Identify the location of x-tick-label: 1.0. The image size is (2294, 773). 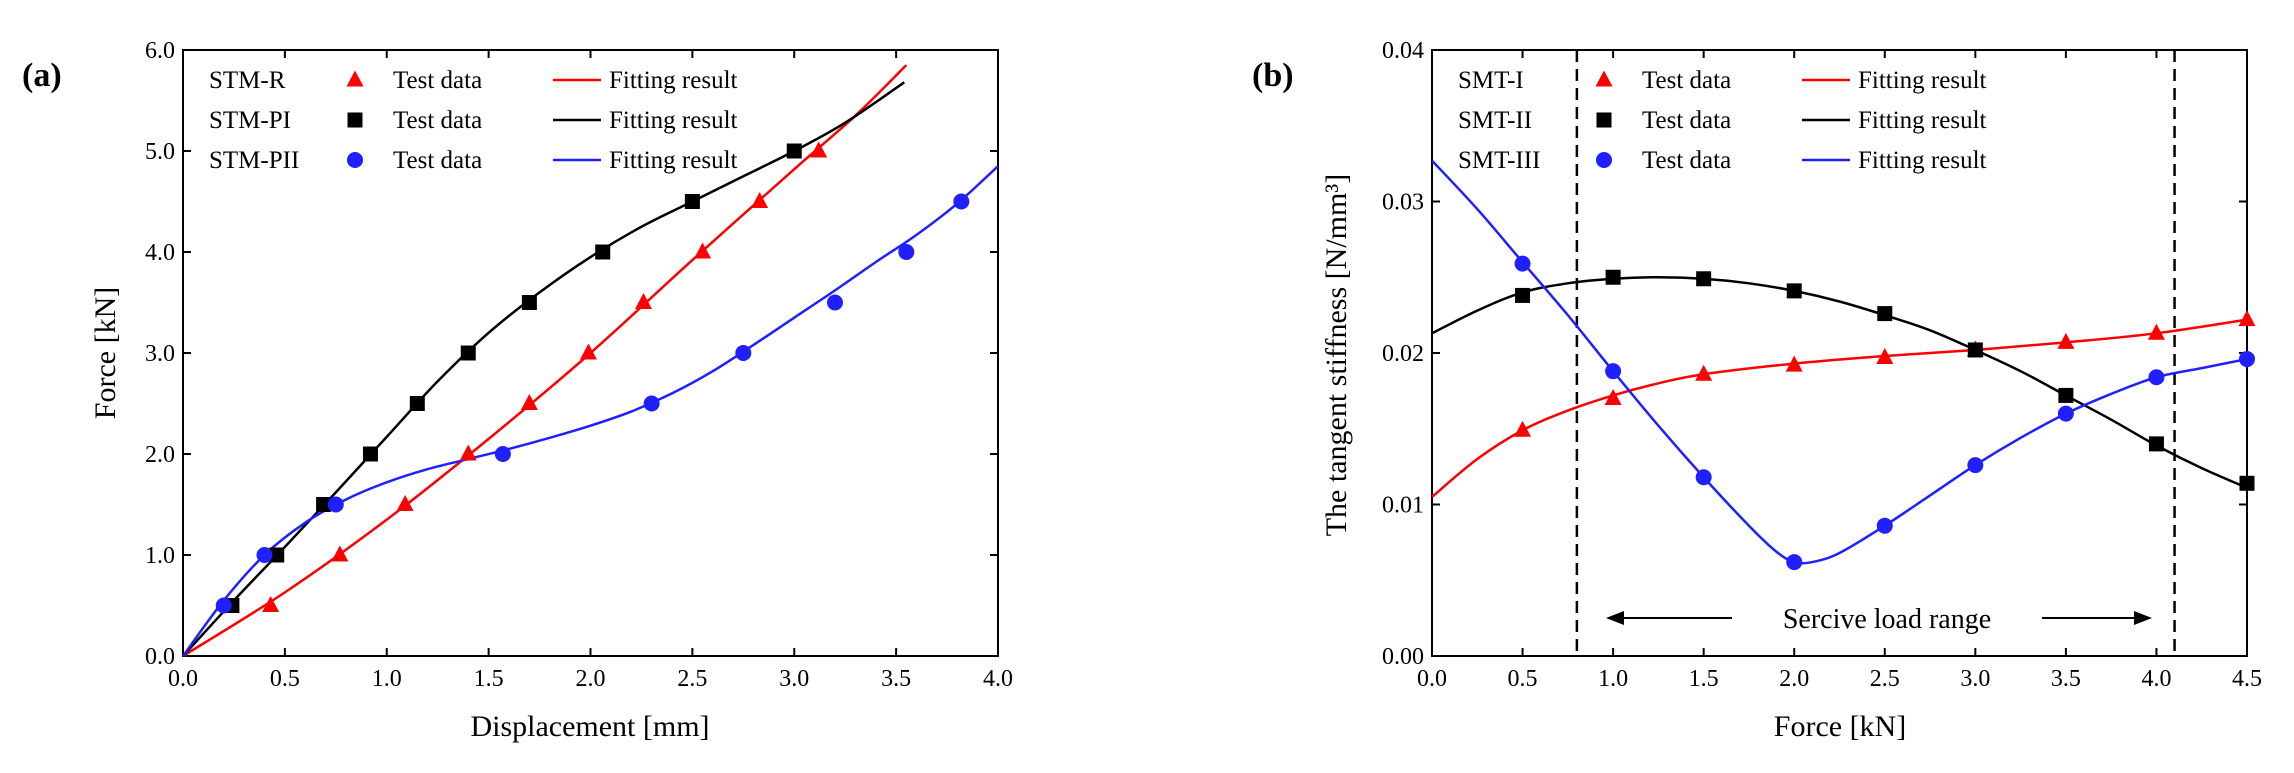
(387, 679).